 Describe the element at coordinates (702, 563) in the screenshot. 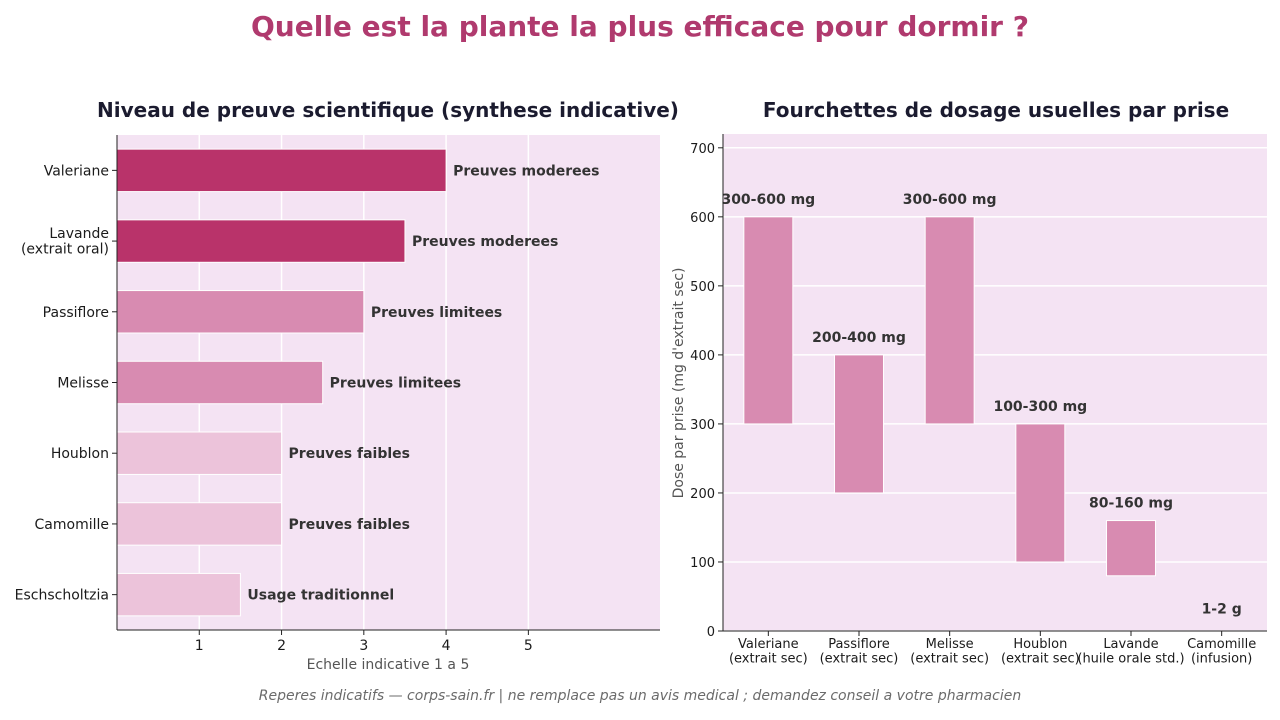

I see `tick-label: 100` at that location.